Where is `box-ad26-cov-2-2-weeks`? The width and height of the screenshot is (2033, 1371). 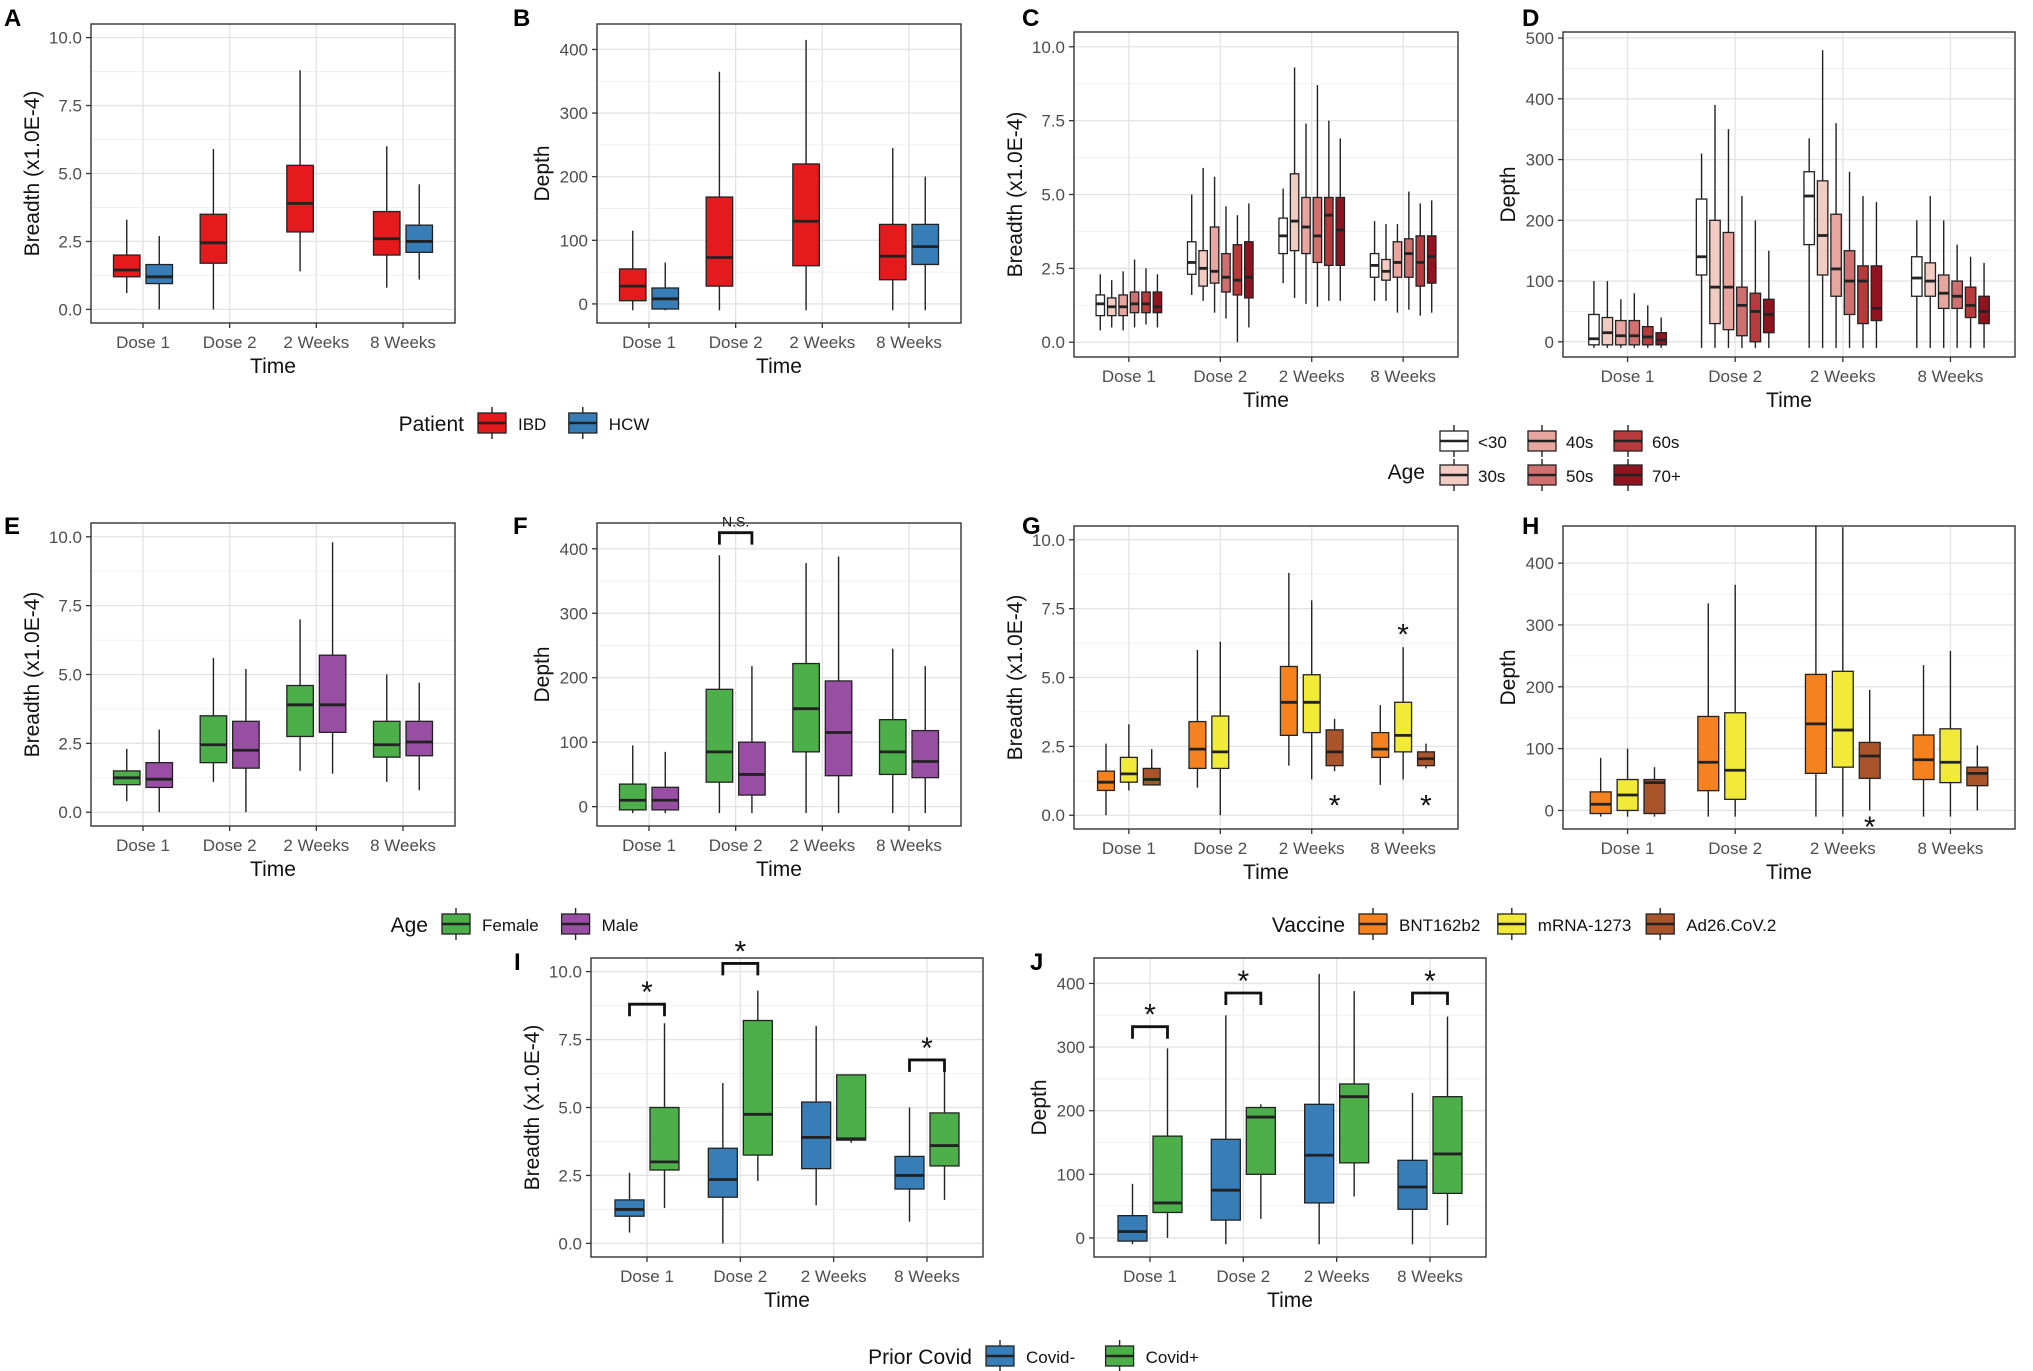
box-ad26-cov-2-2-weeks is located at coordinates (1334, 745).